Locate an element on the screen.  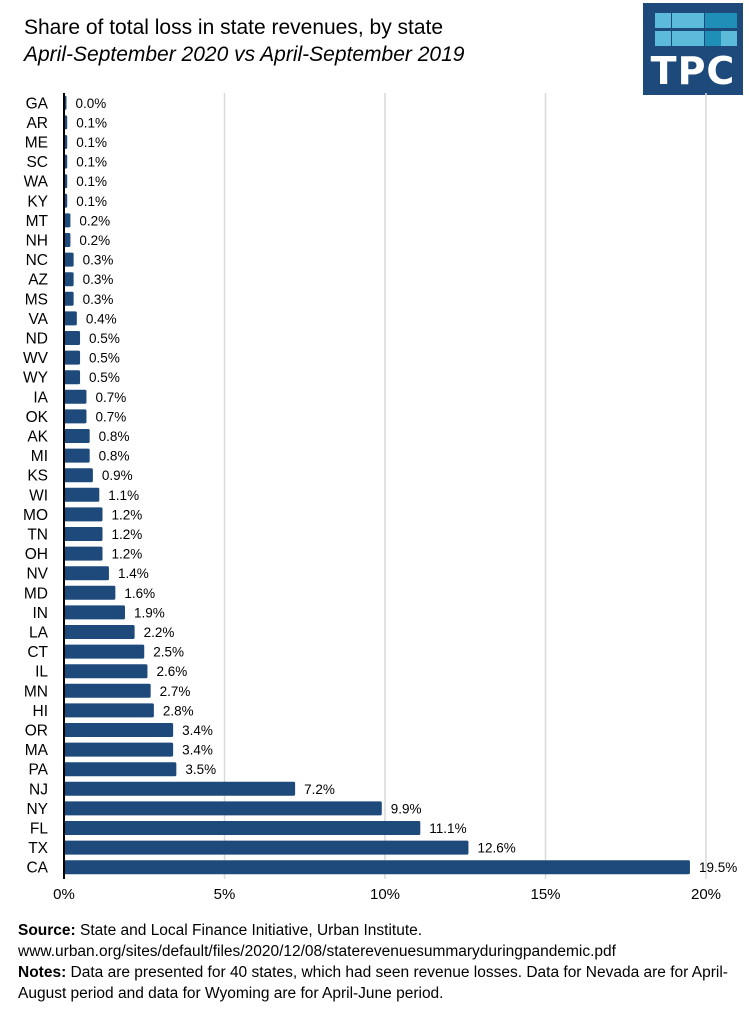
data-label: 1.1% is located at coordinates (123, 495).